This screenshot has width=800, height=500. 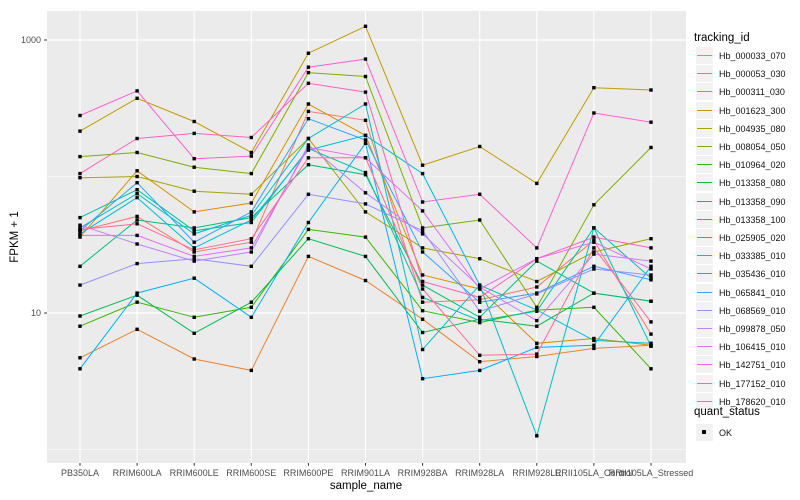 I want to click on x-axis-tick-label: RRIM600PE, so click(x=308, y=473).